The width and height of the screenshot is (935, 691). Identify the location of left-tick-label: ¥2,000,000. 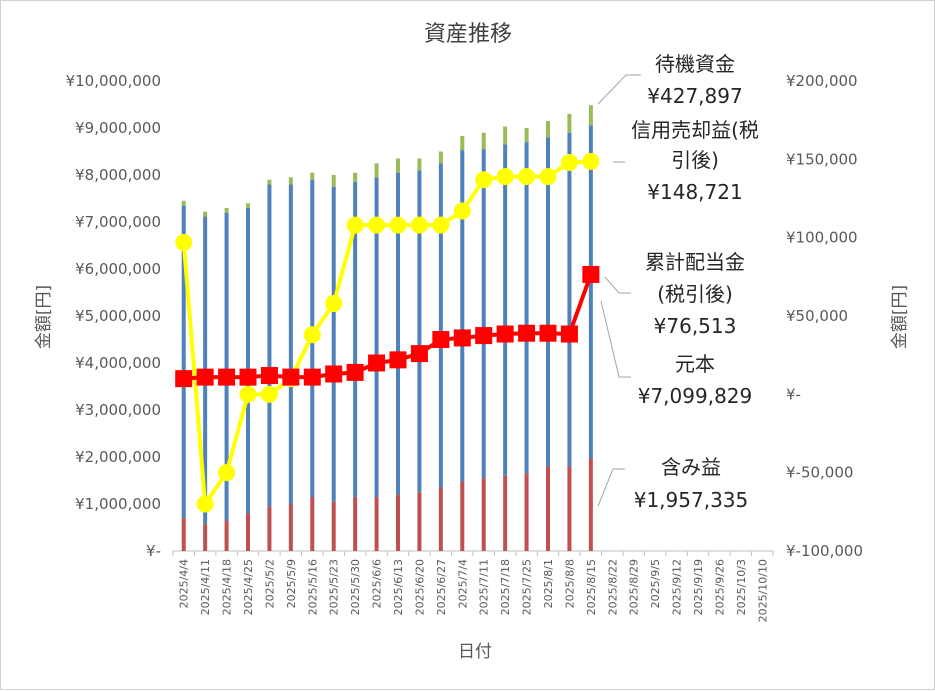
(118, 457).